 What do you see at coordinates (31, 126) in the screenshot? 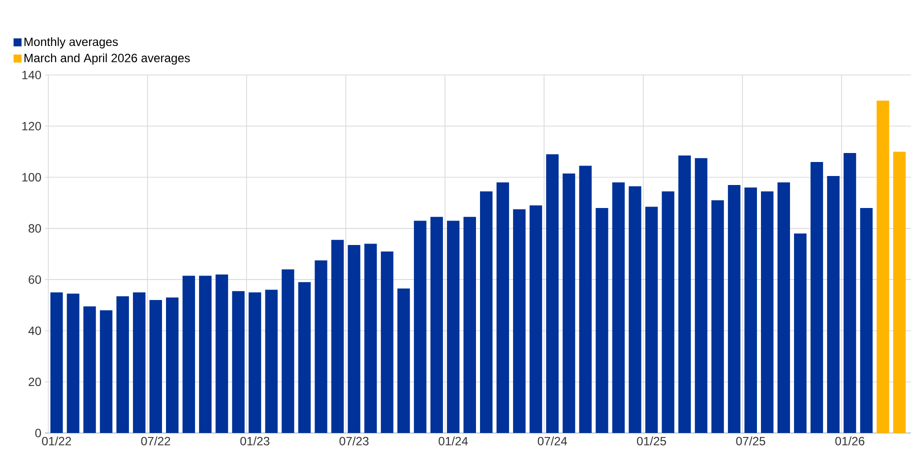
I see `y-tick-label: 120` at bounding box center [31, 126].